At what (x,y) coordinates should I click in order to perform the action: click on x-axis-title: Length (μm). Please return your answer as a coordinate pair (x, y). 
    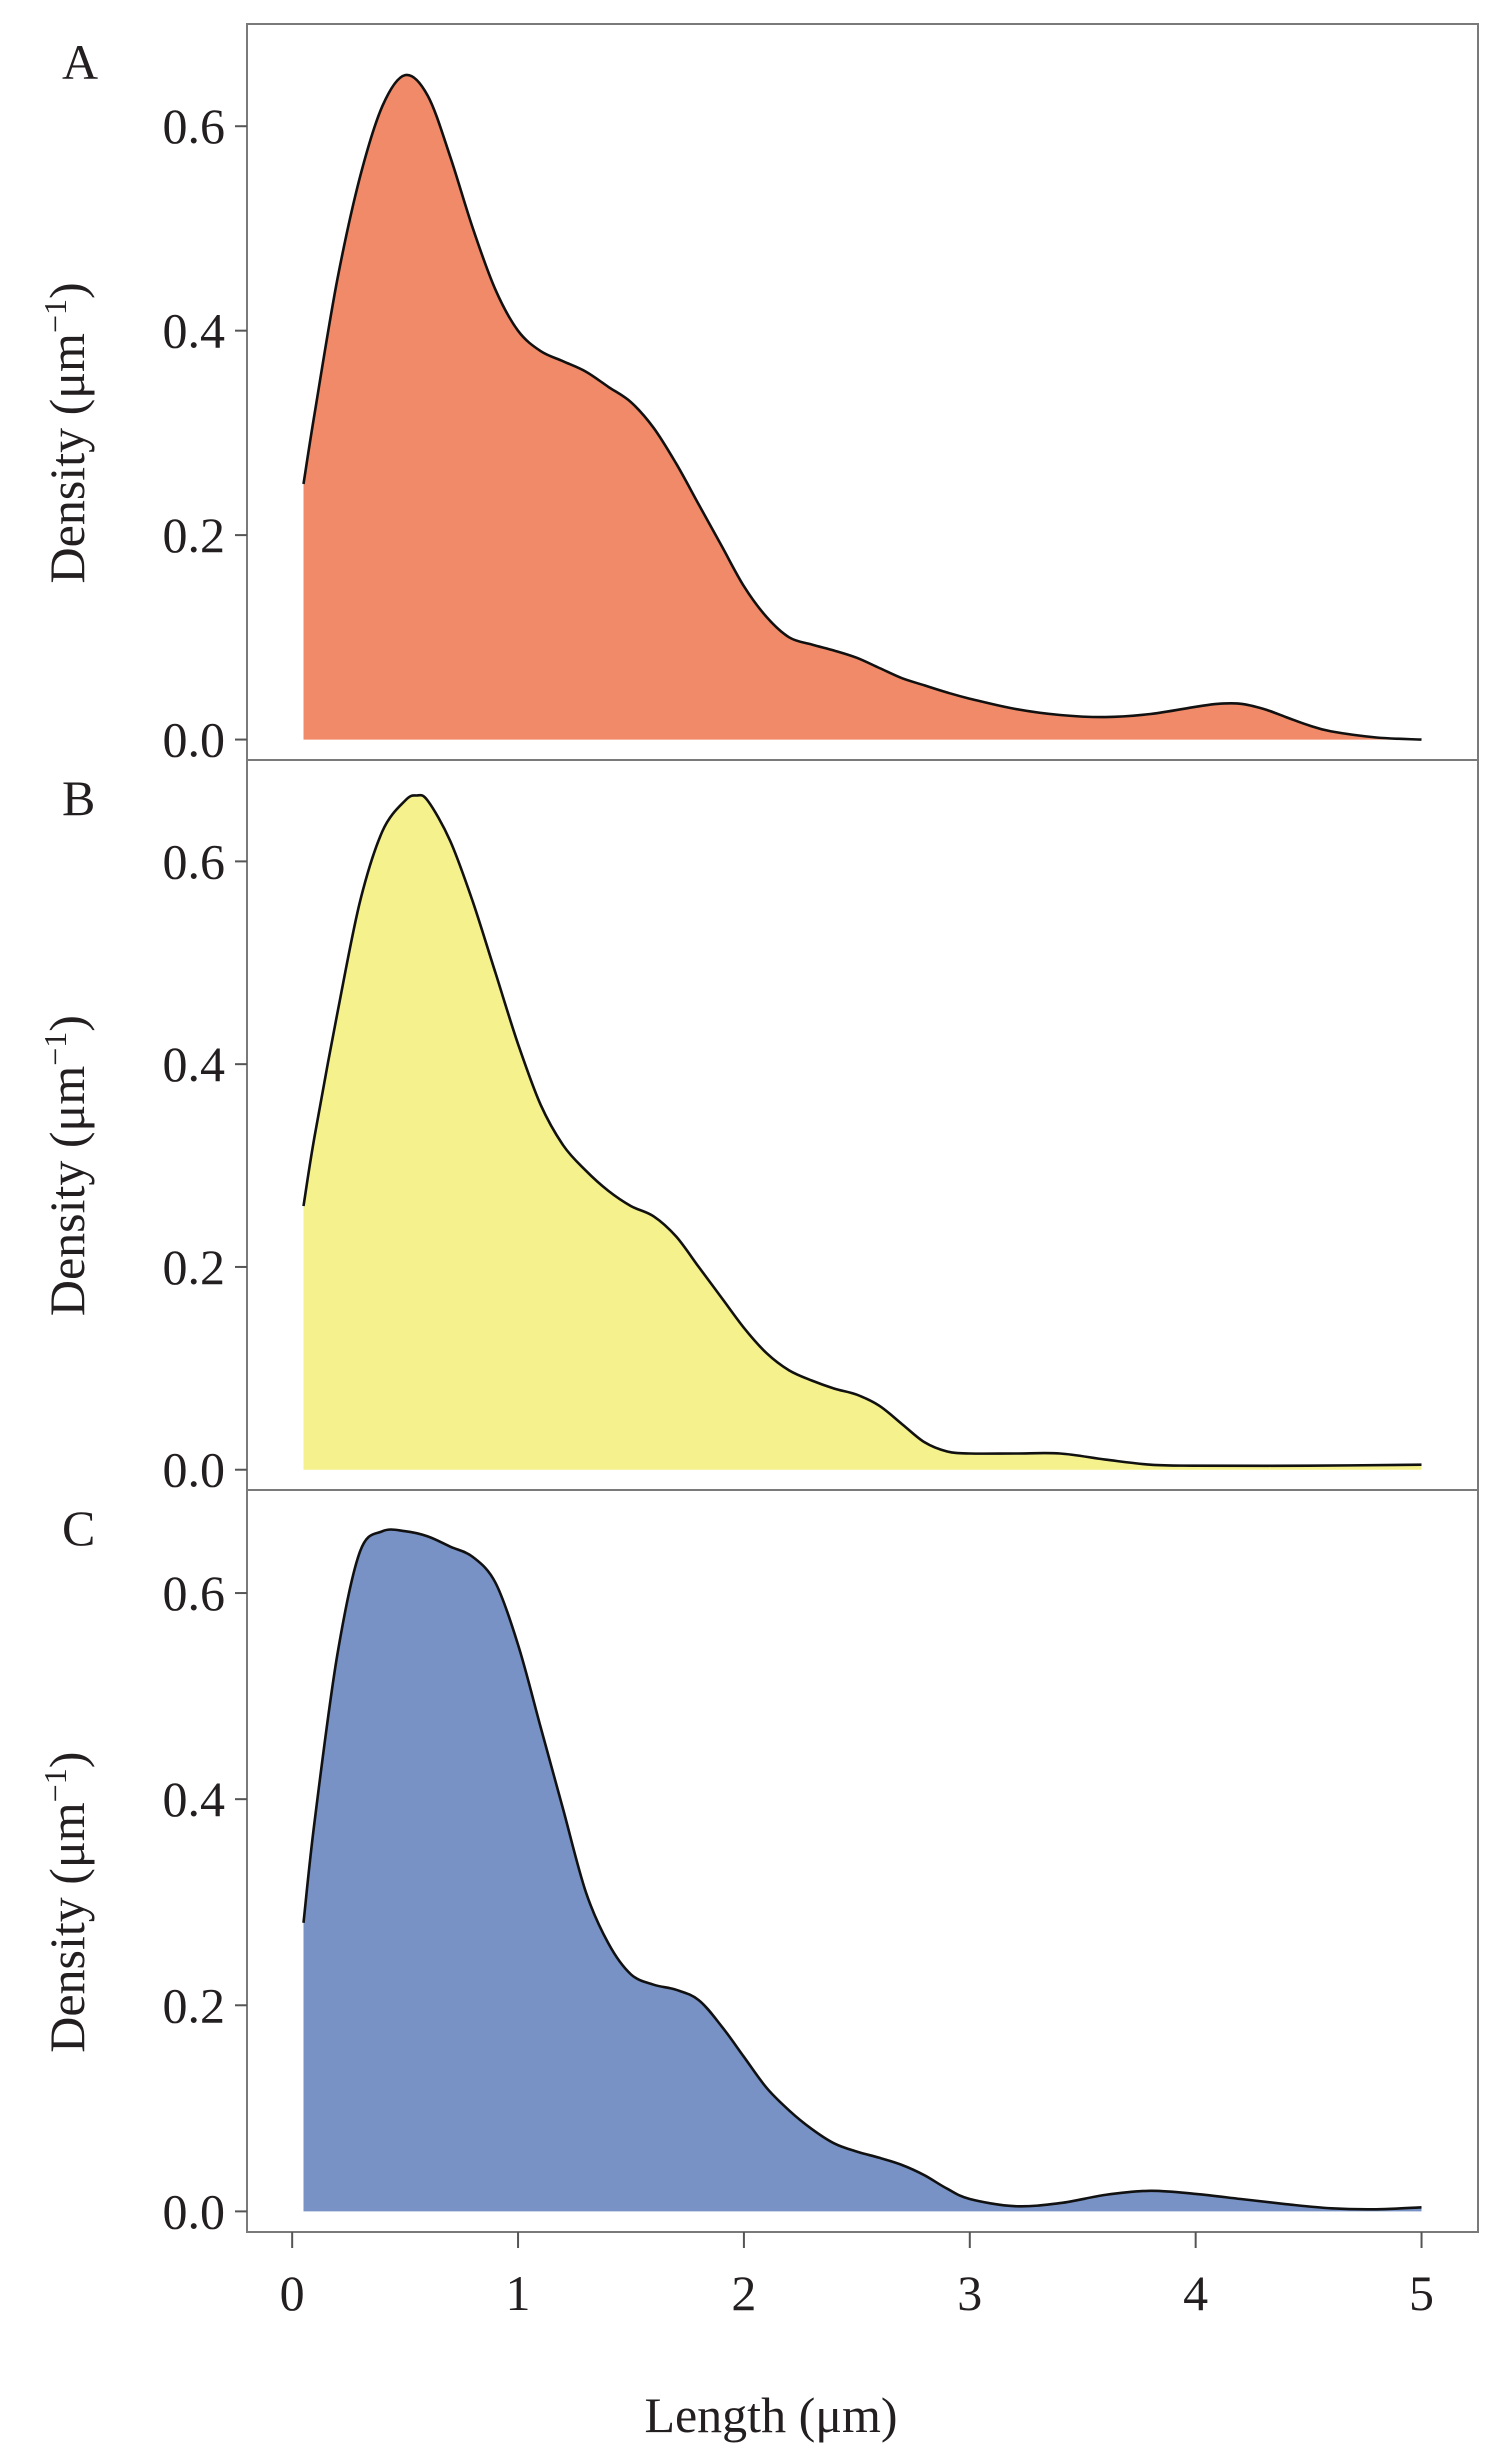
    Looking at the image, I should click on (770, 2415).